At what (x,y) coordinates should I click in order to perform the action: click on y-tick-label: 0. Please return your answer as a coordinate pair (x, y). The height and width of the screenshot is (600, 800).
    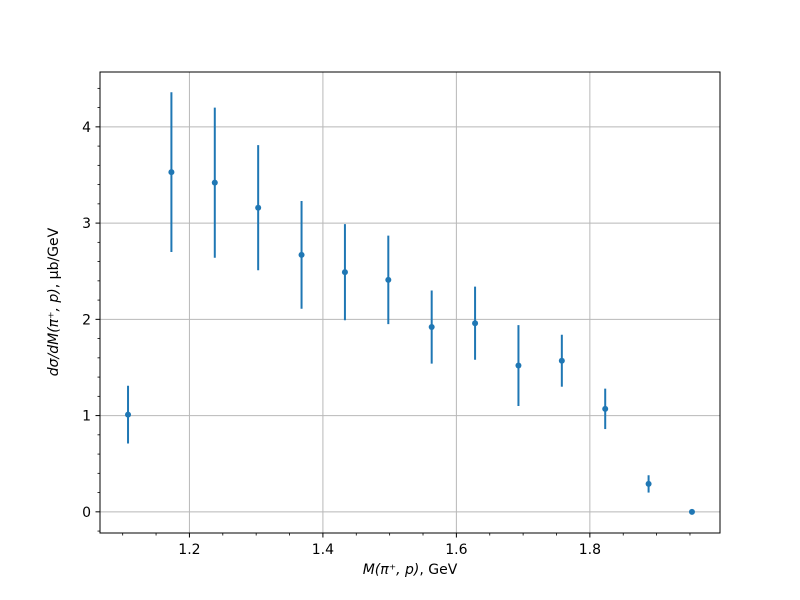
    Looking at the image, I should click on (86, 513).